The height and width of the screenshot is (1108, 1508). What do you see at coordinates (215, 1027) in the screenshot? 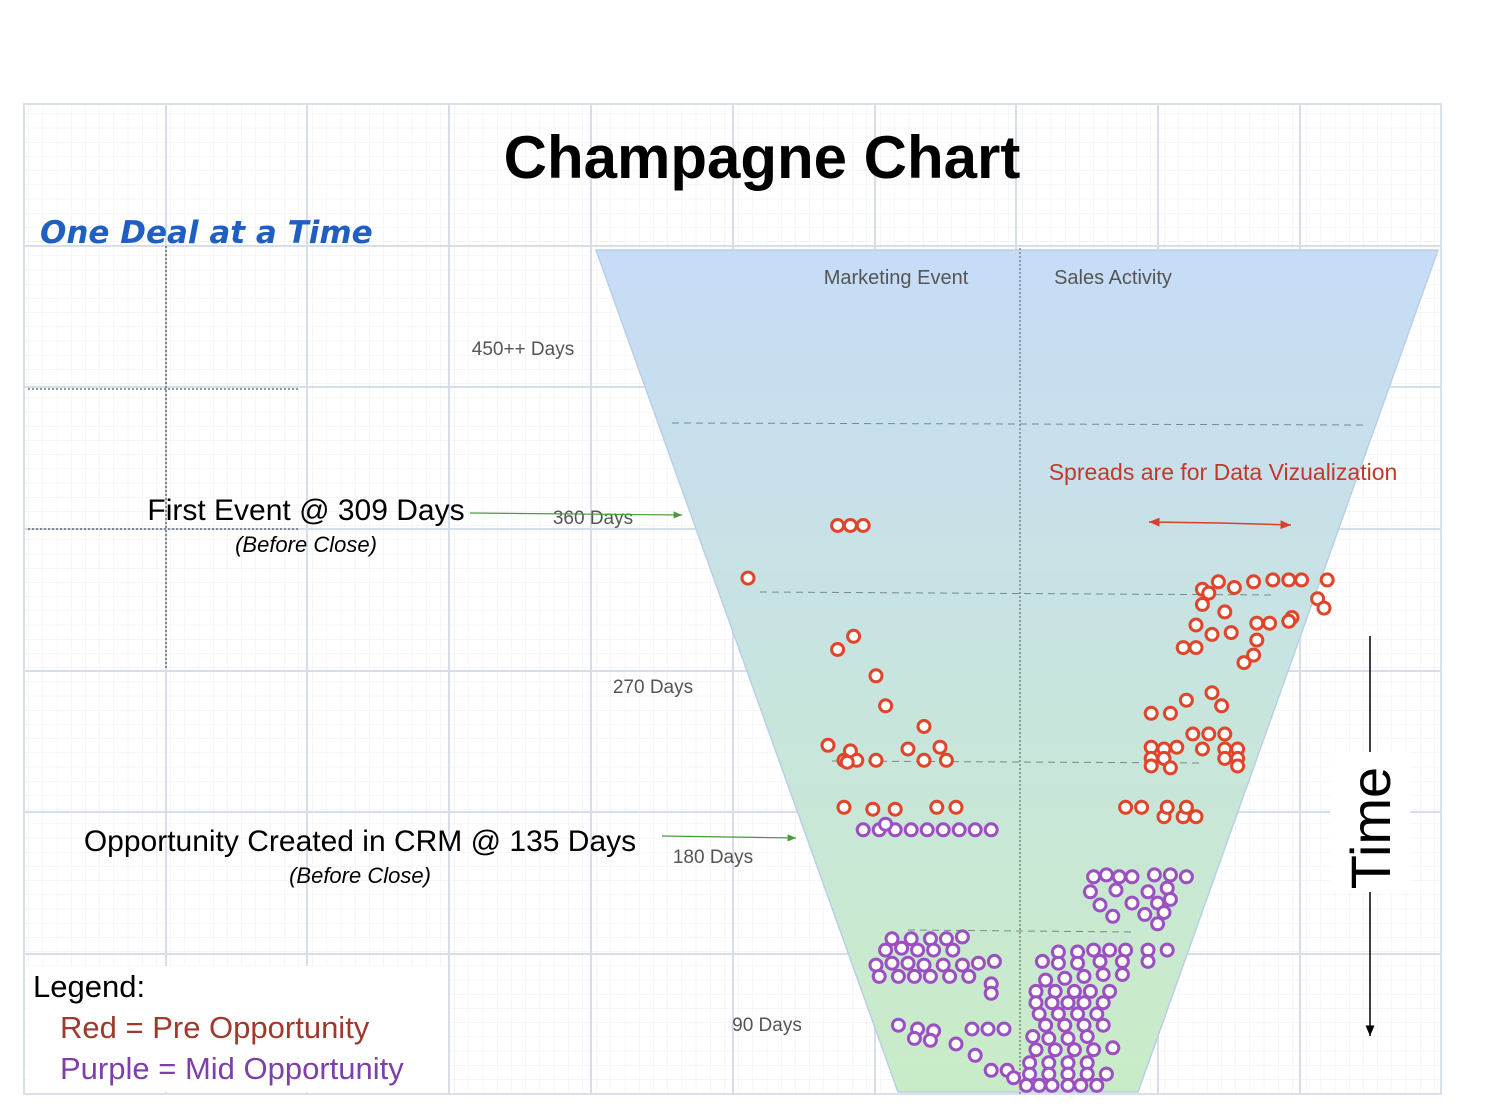
I see `legend-red: Red = Pre Opportunity` at bounding box center [215, 1027].